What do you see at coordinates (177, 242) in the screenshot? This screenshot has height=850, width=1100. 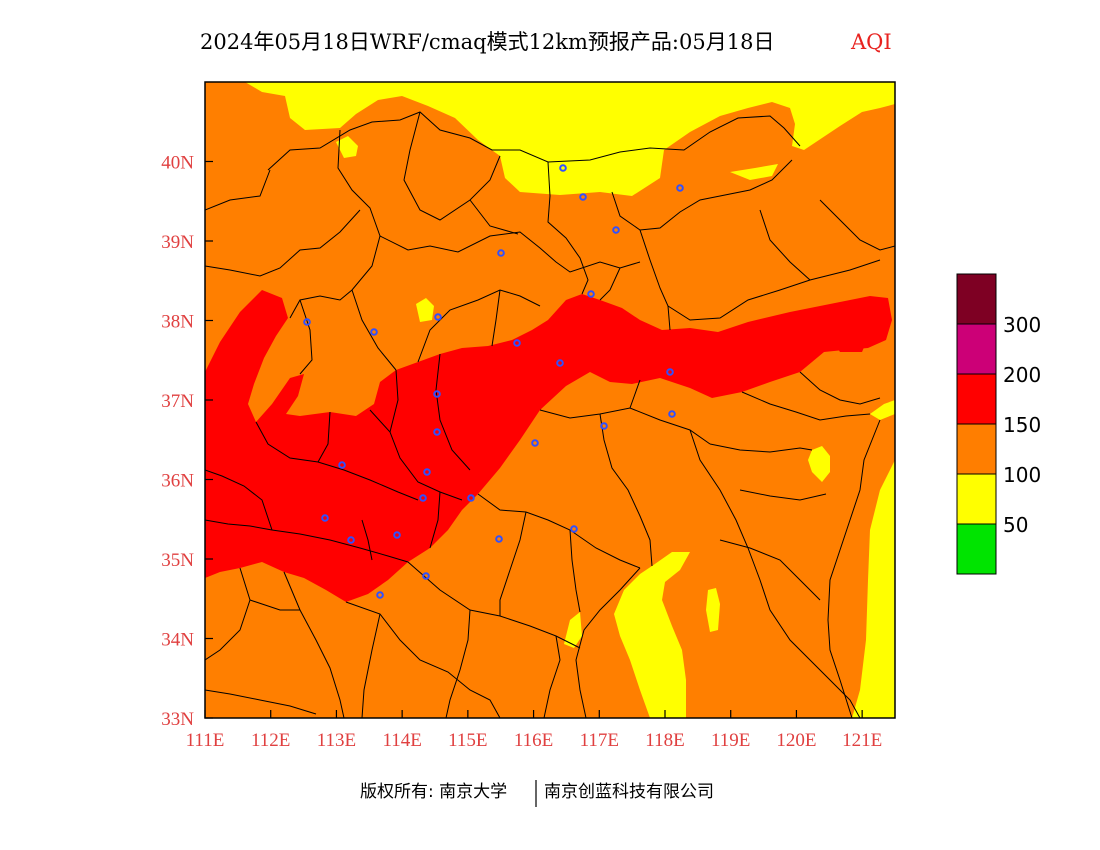 I see `lat-tick-label: 39N` at bounding box center [177, 242].